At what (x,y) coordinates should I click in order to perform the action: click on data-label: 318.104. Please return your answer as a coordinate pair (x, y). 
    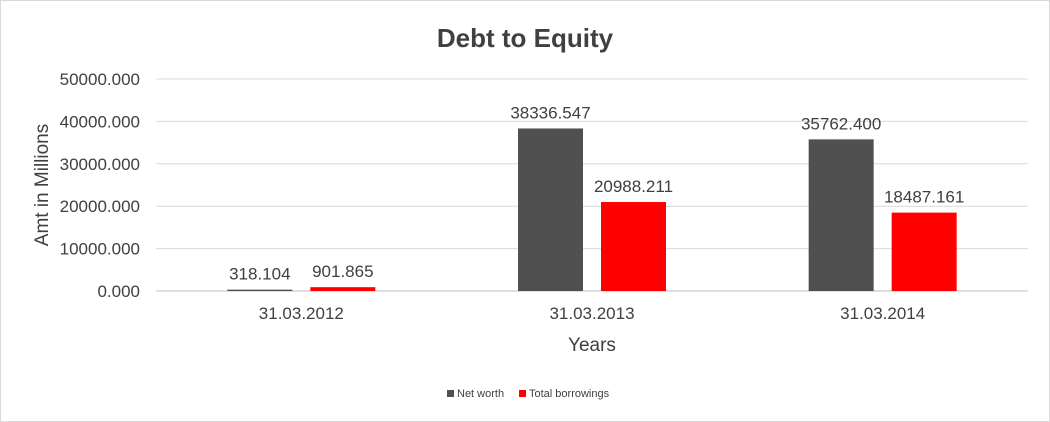
    Looking at the image, I should click on (259, 274).